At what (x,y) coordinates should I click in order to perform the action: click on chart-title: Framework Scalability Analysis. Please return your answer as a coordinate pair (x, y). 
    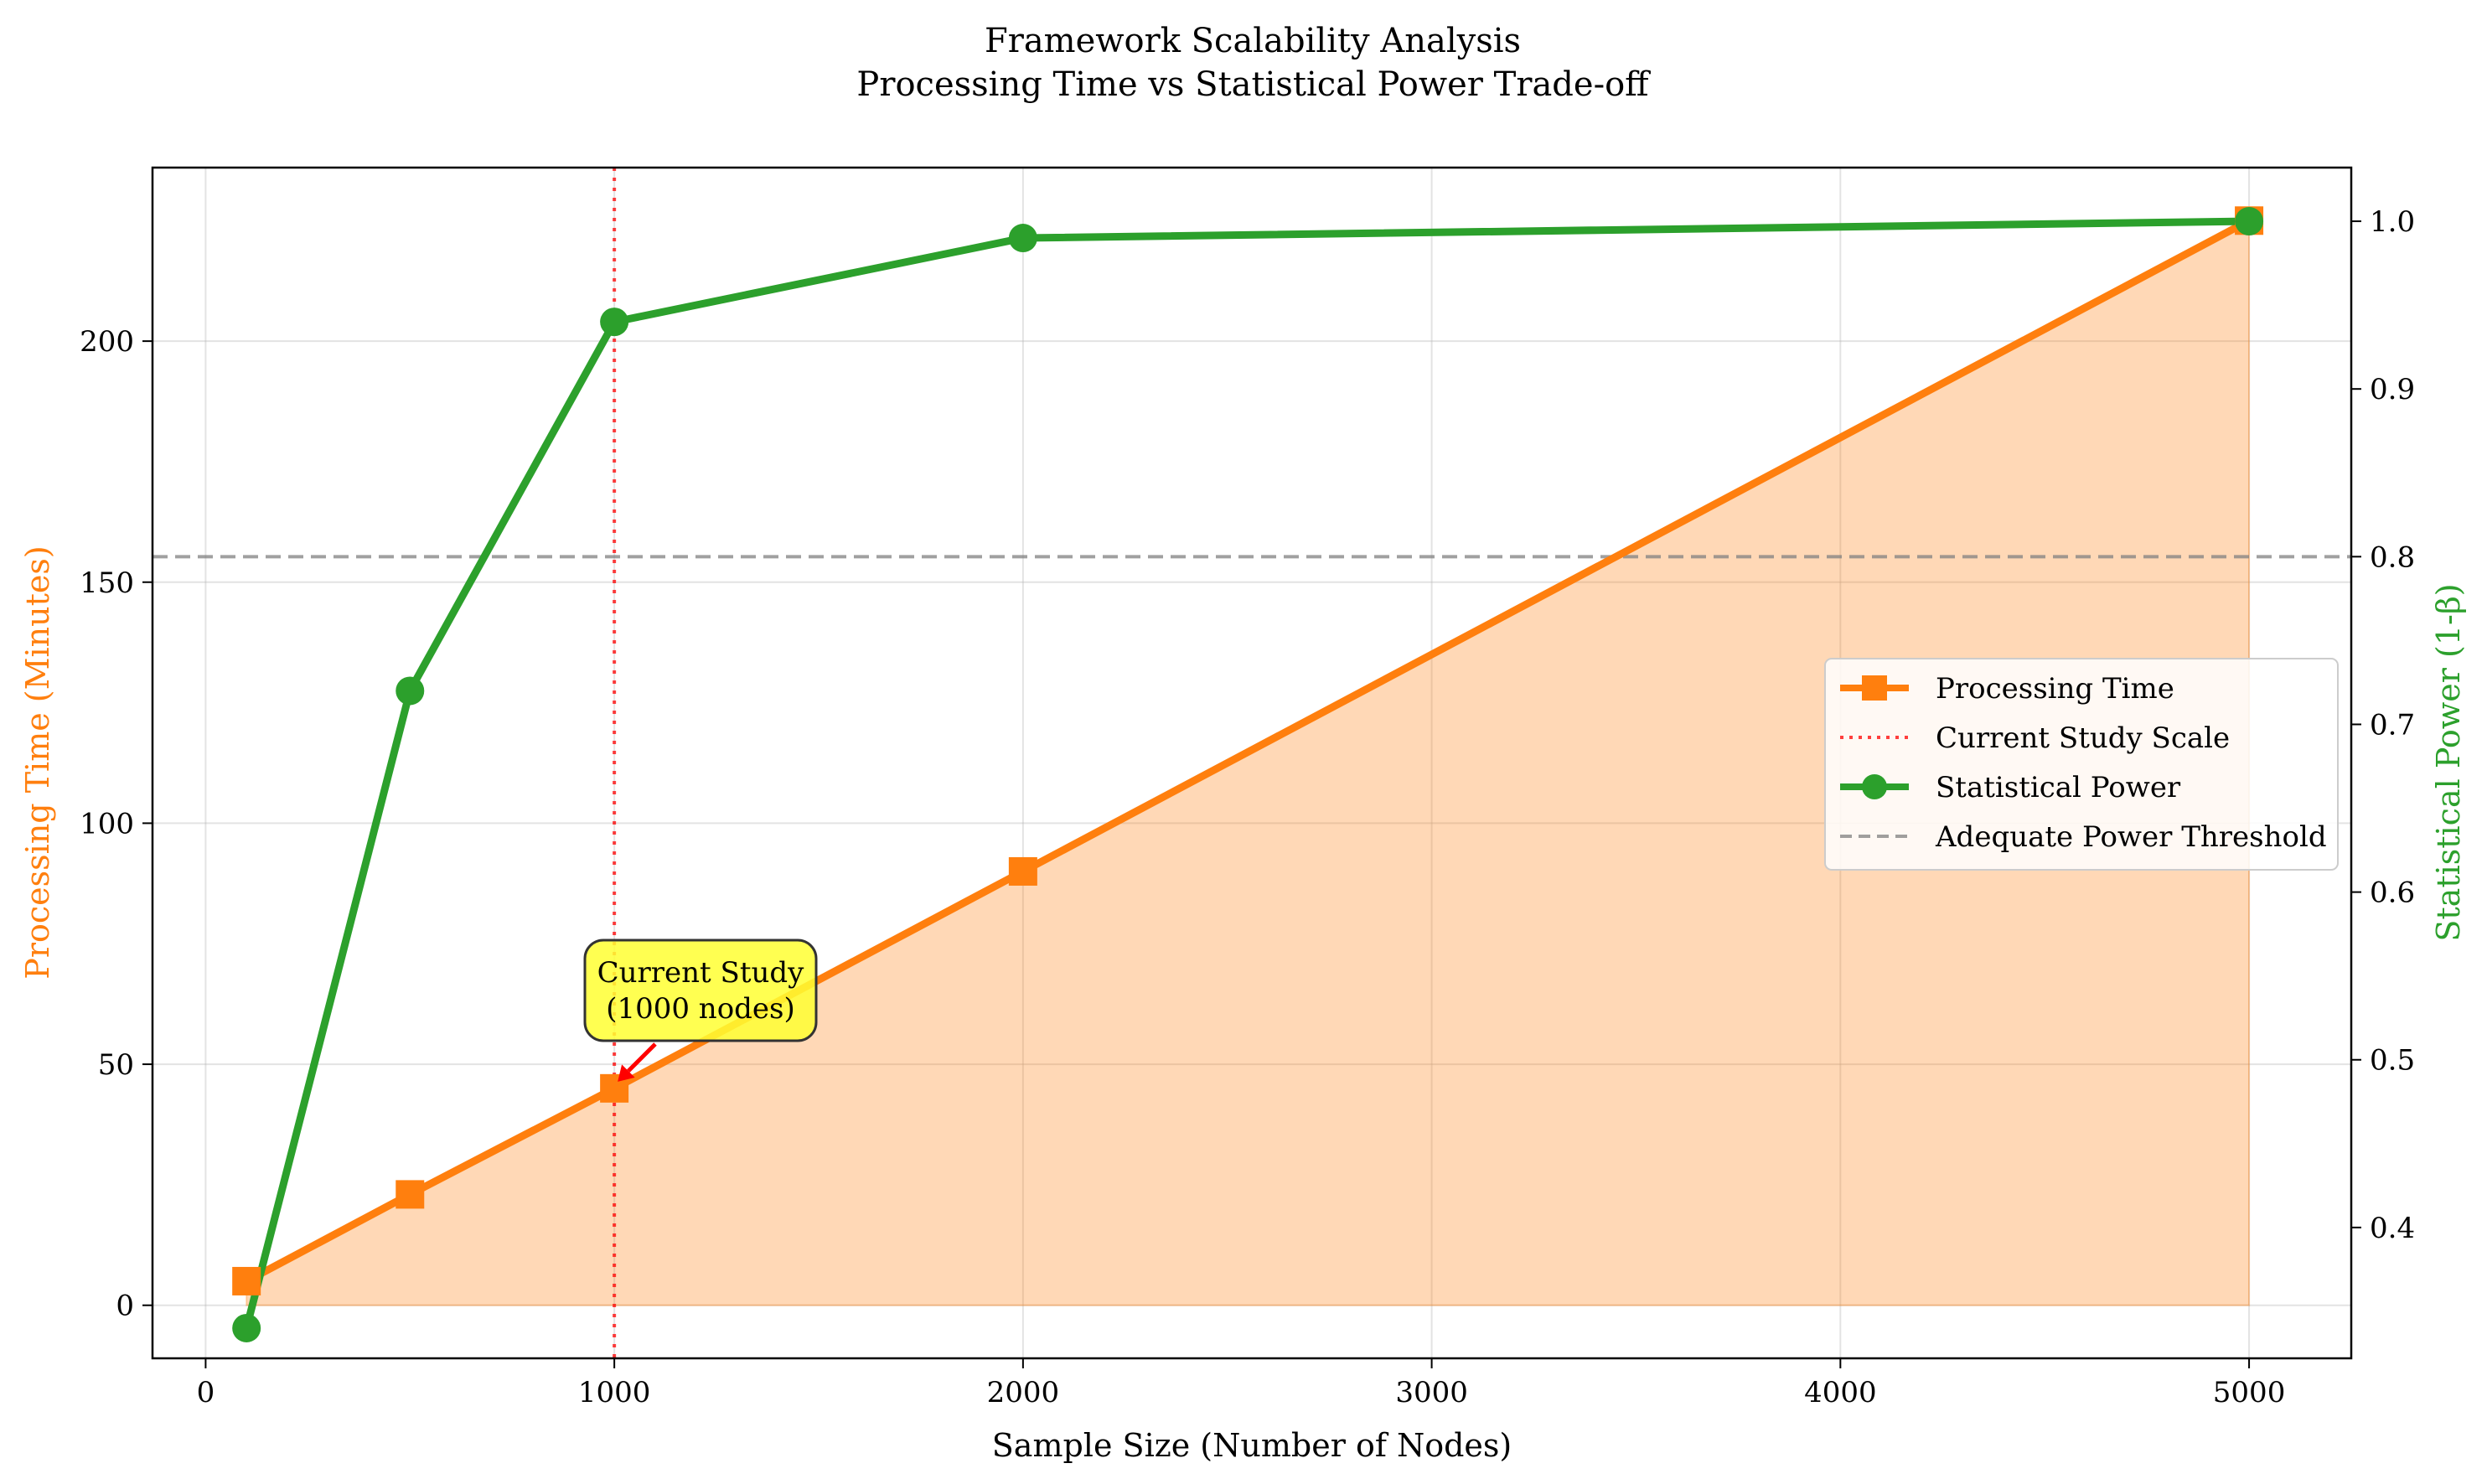
    Looking at the image, I should click on (1253, 41).